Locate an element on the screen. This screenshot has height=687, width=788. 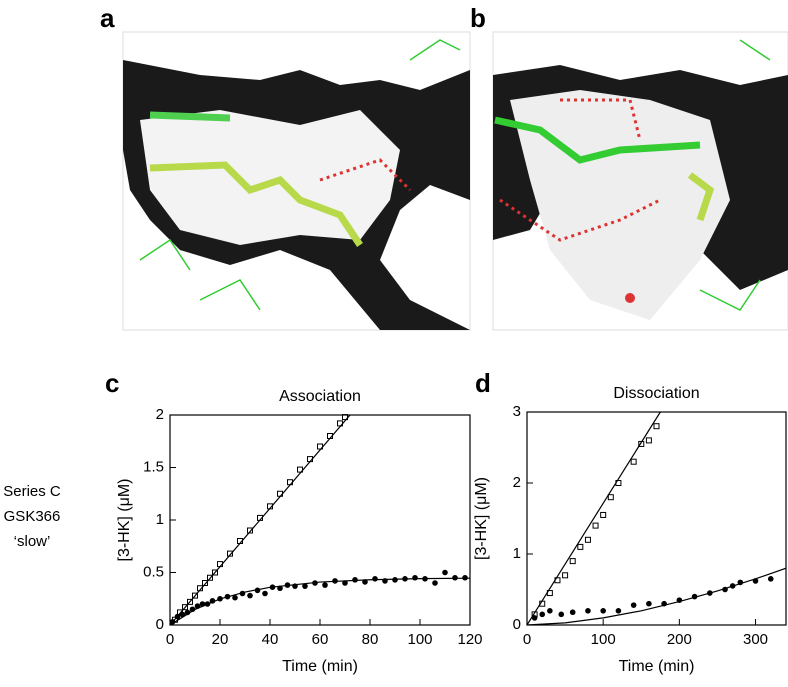
x-tick-label: 200 is located at coordinates (679, 639).